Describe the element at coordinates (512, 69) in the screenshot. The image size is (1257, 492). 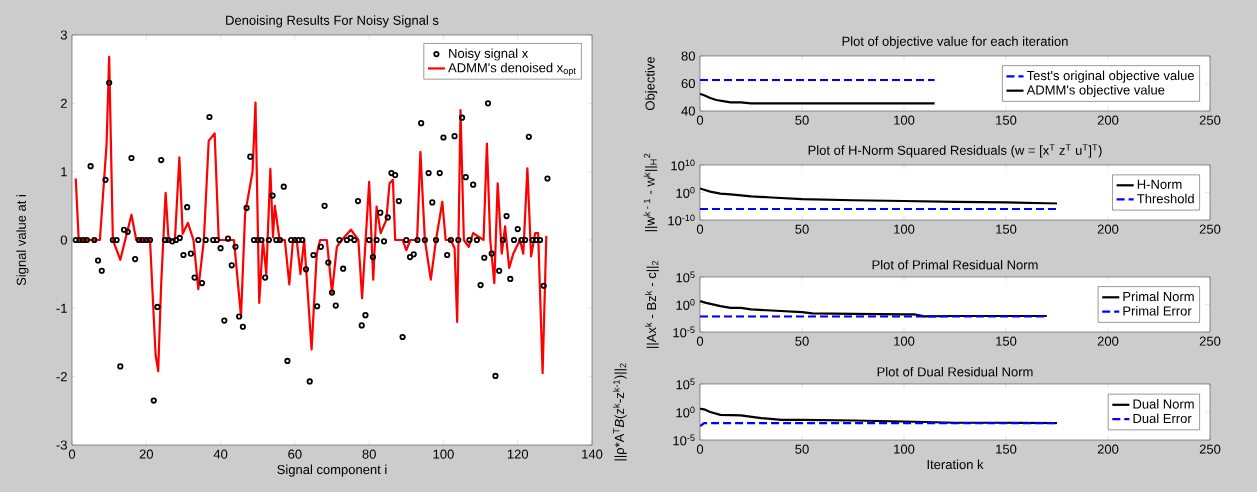
I see `legend-label: ADMM's denoised x$_{opt}$` at that location.